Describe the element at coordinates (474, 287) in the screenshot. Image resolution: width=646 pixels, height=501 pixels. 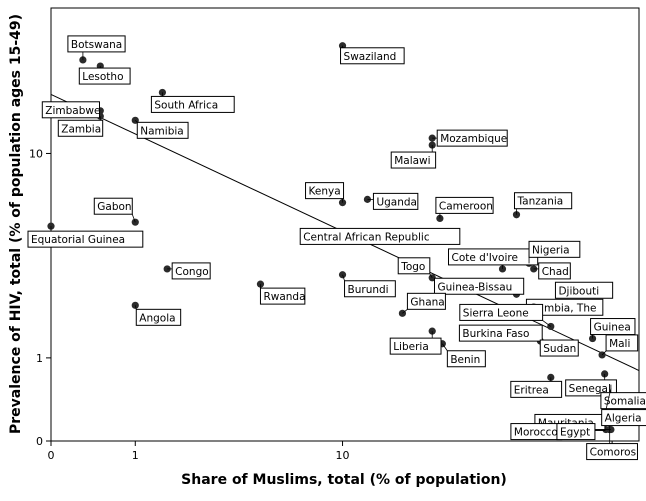
I see `point-label: Guinea-Bissau` at that location.